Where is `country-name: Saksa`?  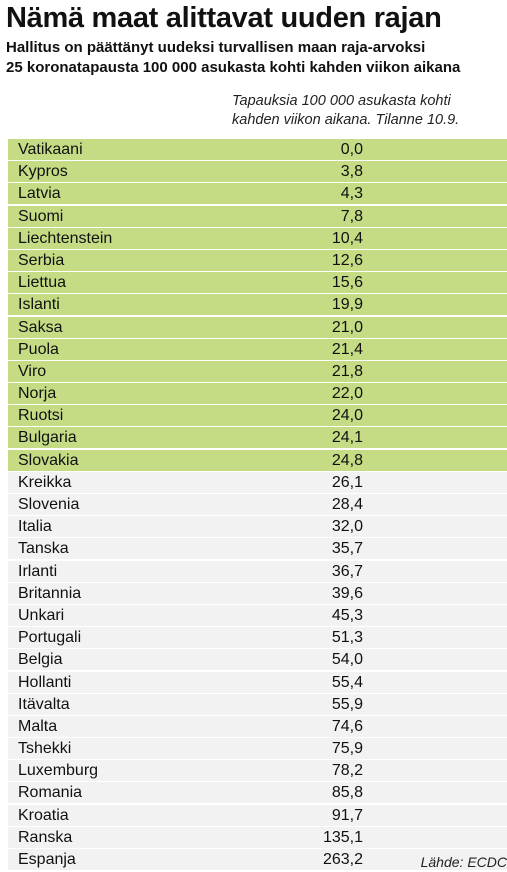
country-name: Saksa is located at coordinates (40, 327).